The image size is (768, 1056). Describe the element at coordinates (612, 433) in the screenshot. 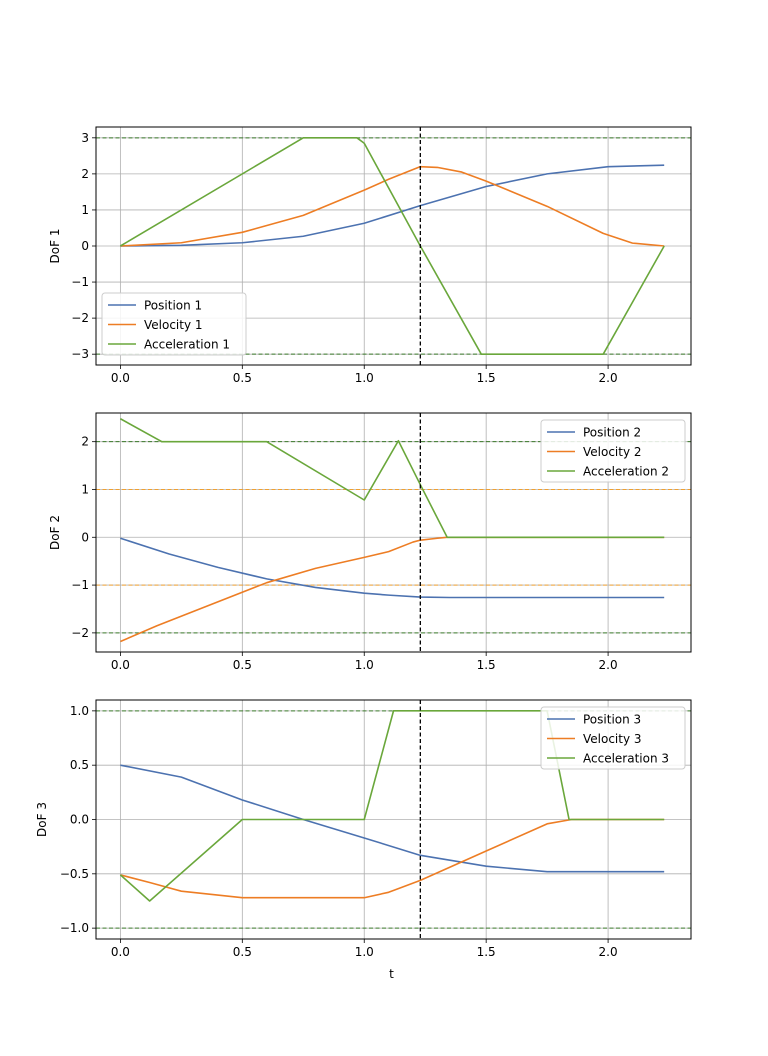

I see `legend-entry: Position 2` at that location.